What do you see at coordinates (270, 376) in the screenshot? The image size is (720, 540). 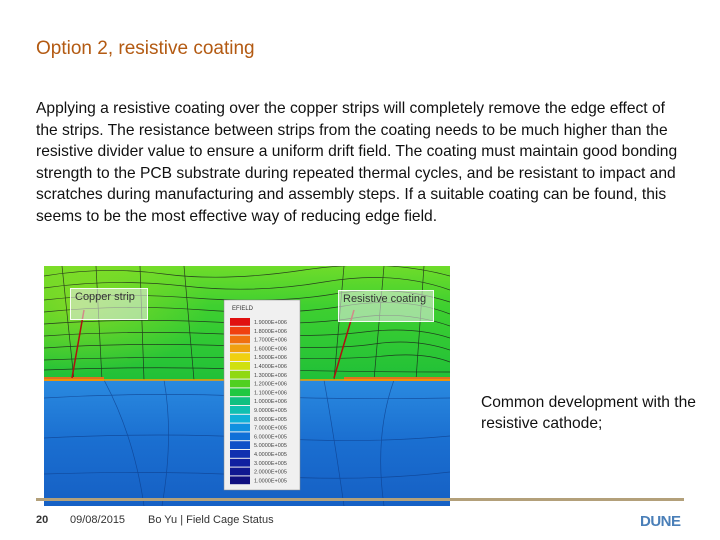 I see `legend-value-label: 1.3000E+006` at bounding box center [270, 376].